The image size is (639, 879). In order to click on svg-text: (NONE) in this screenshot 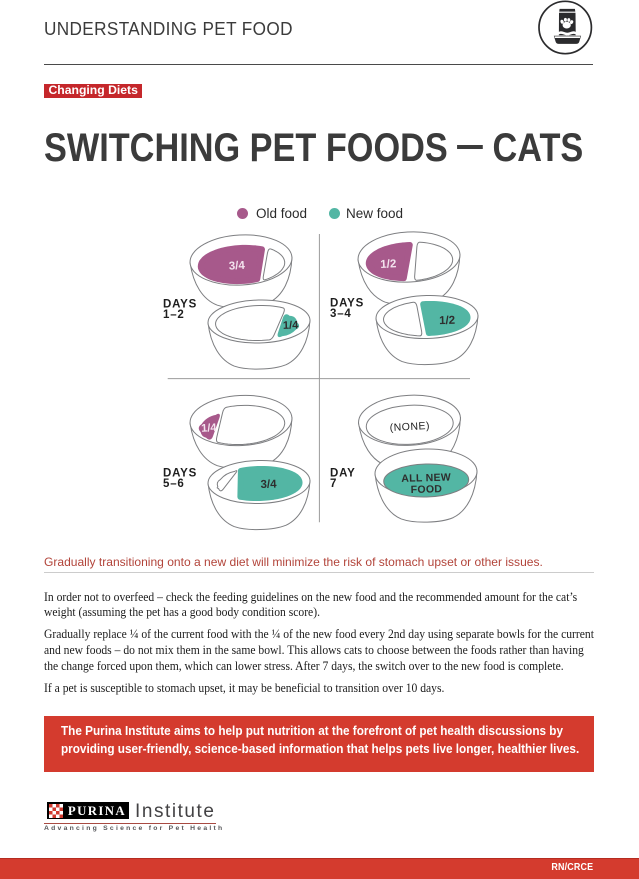, I will do `click(409, 427)`.